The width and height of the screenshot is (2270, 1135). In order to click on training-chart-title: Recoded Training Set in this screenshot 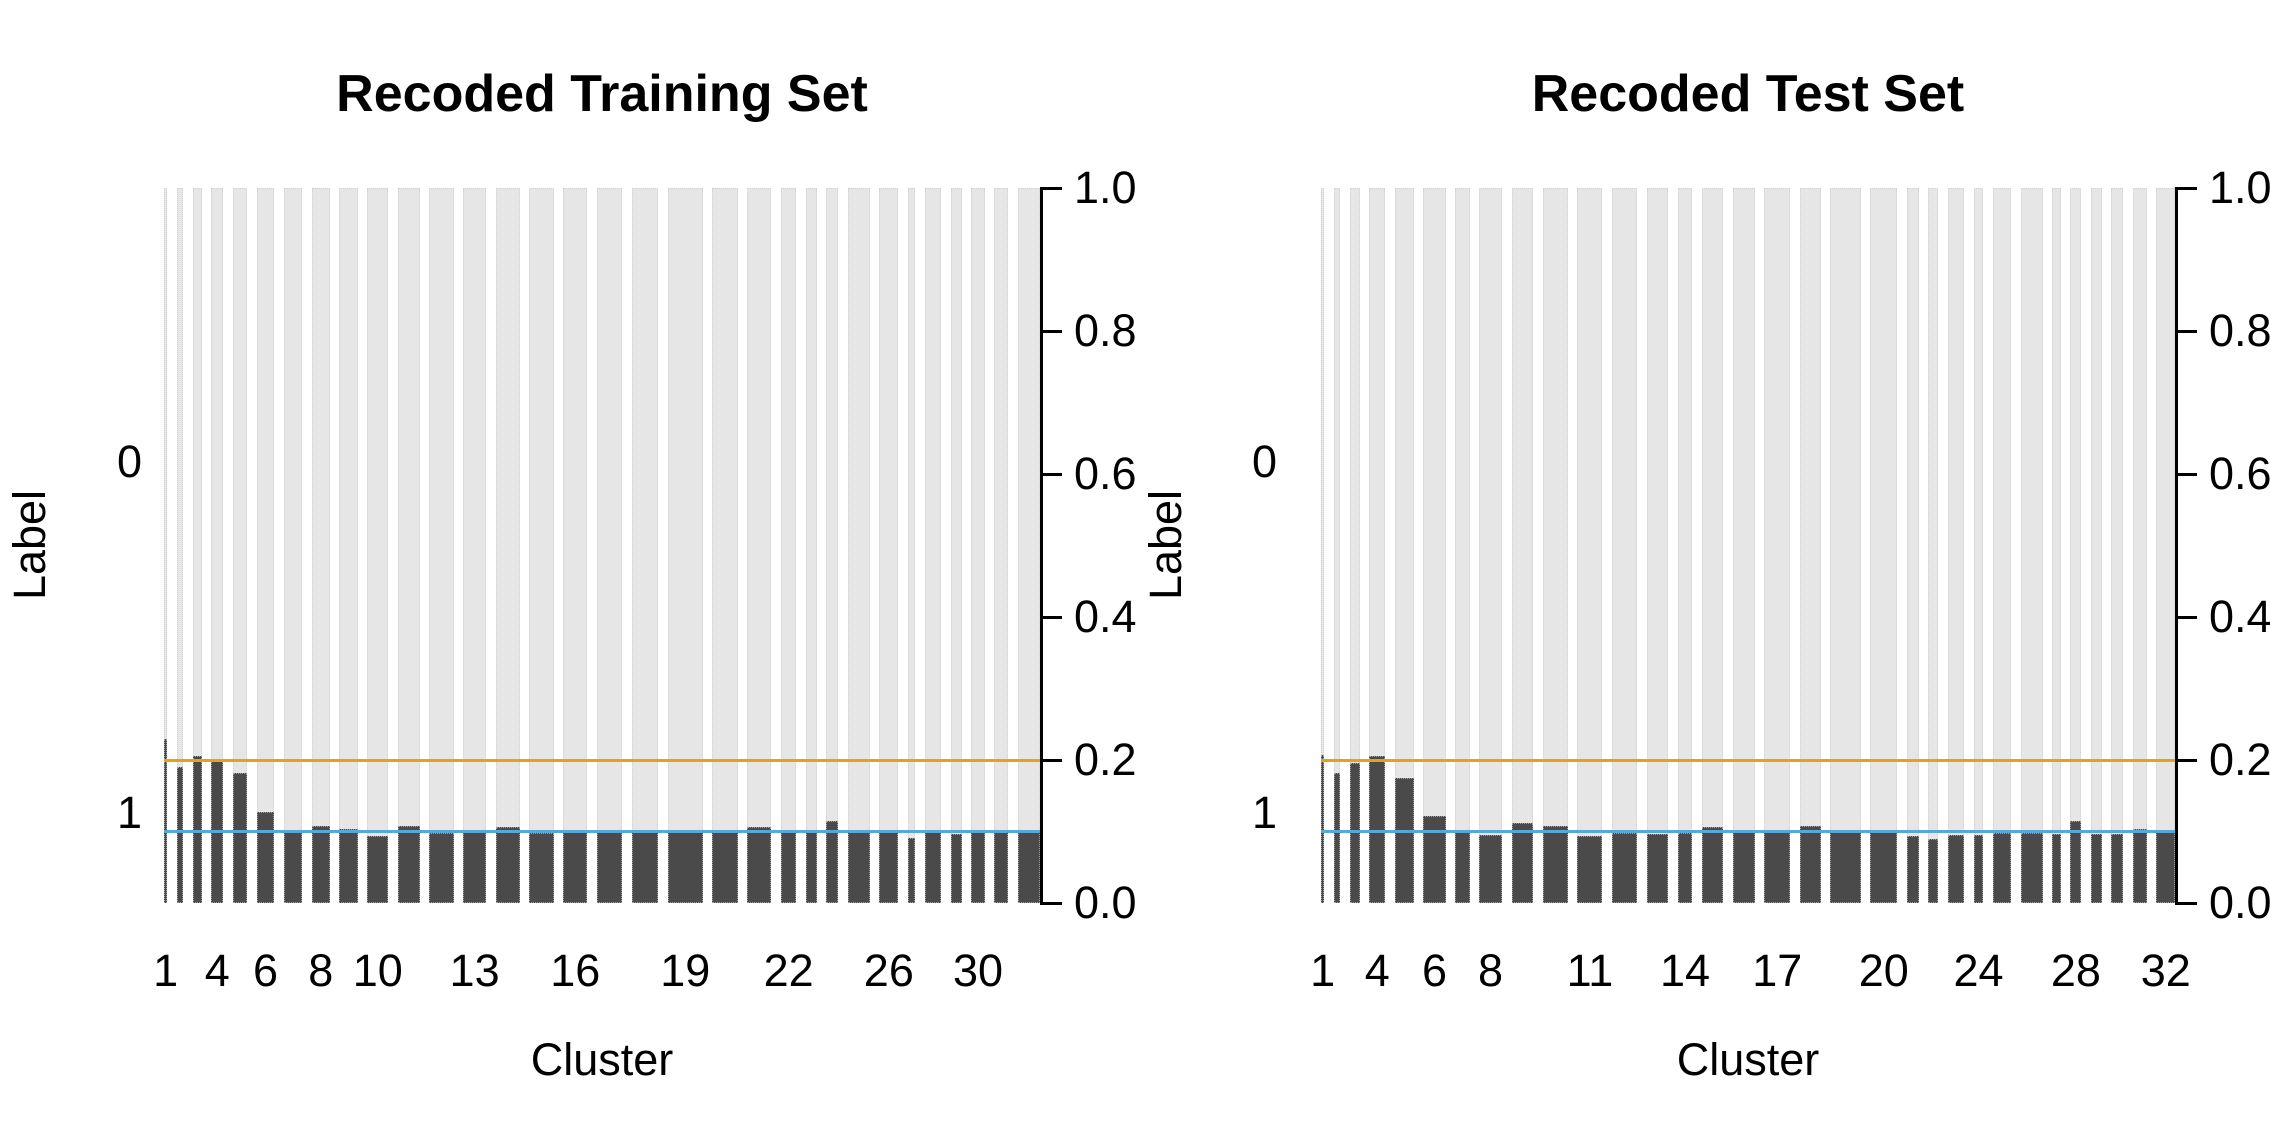, I will do `click(602, 94)`.